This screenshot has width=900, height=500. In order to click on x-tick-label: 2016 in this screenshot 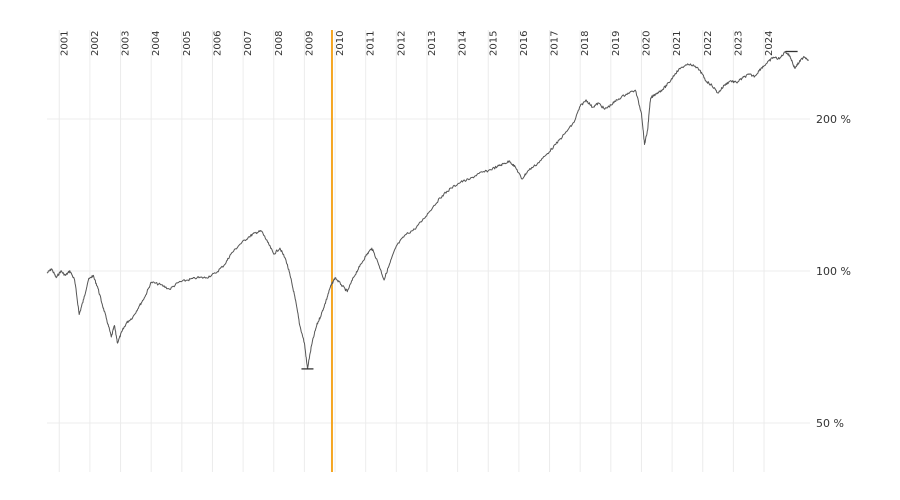, I will do `click(524, 43)`.